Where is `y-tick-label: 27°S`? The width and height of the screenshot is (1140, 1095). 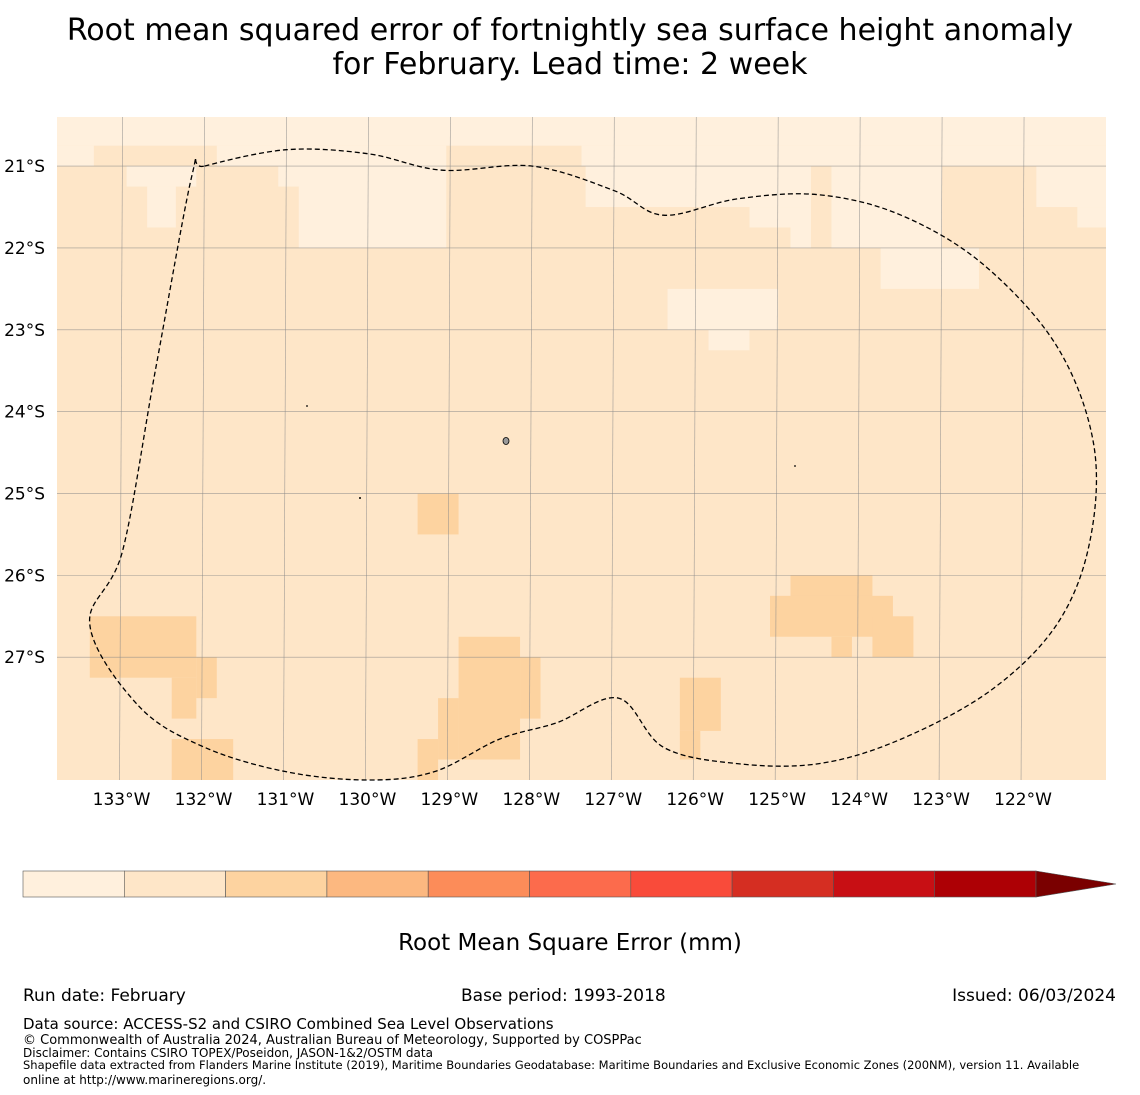
y-tick-label: 27°S is located at coordinates (24, 658).